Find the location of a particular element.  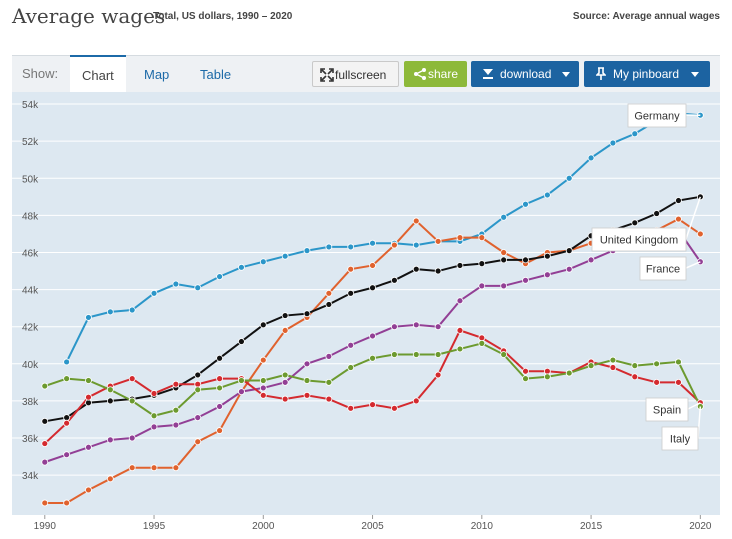

button-label: share is located at coordinates (443, 74).